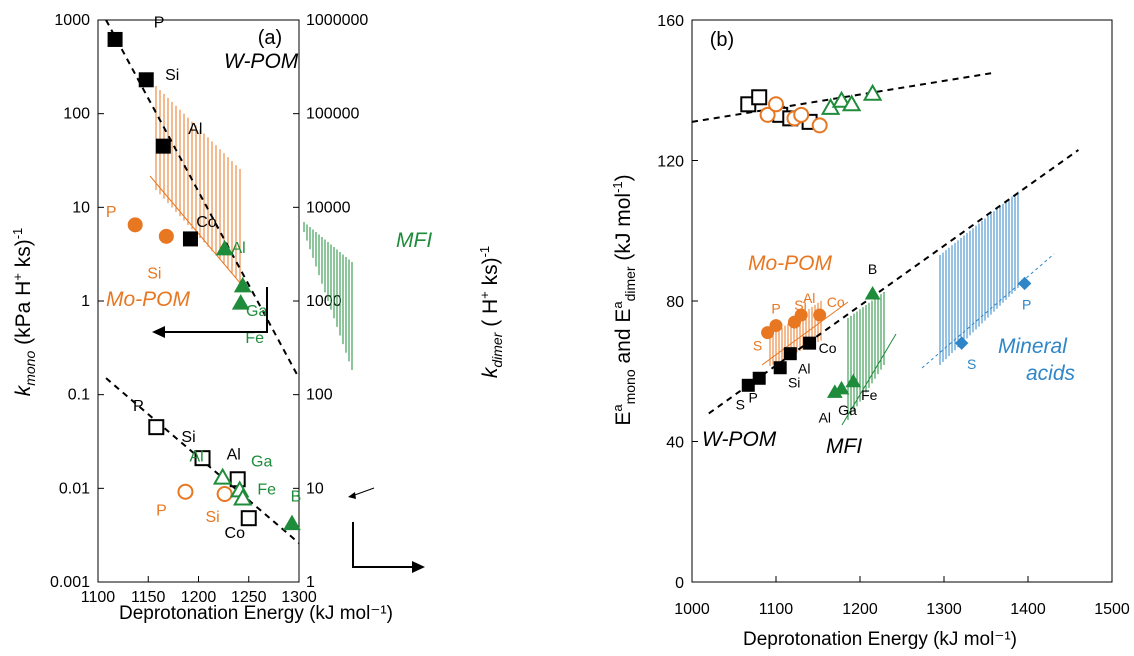 This screenshot has width=1134, height=656. Describe the element at coordinates (944, 609) in the screenshot. I see `panel-b-x-tick-label: 1300` at that location.